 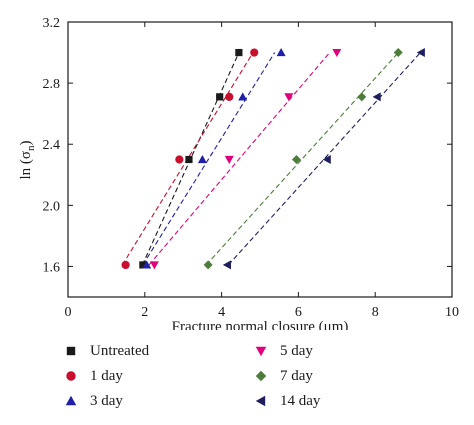 I want to click on legend-marker-triangle-left-icon, so click(x=260, y=401).